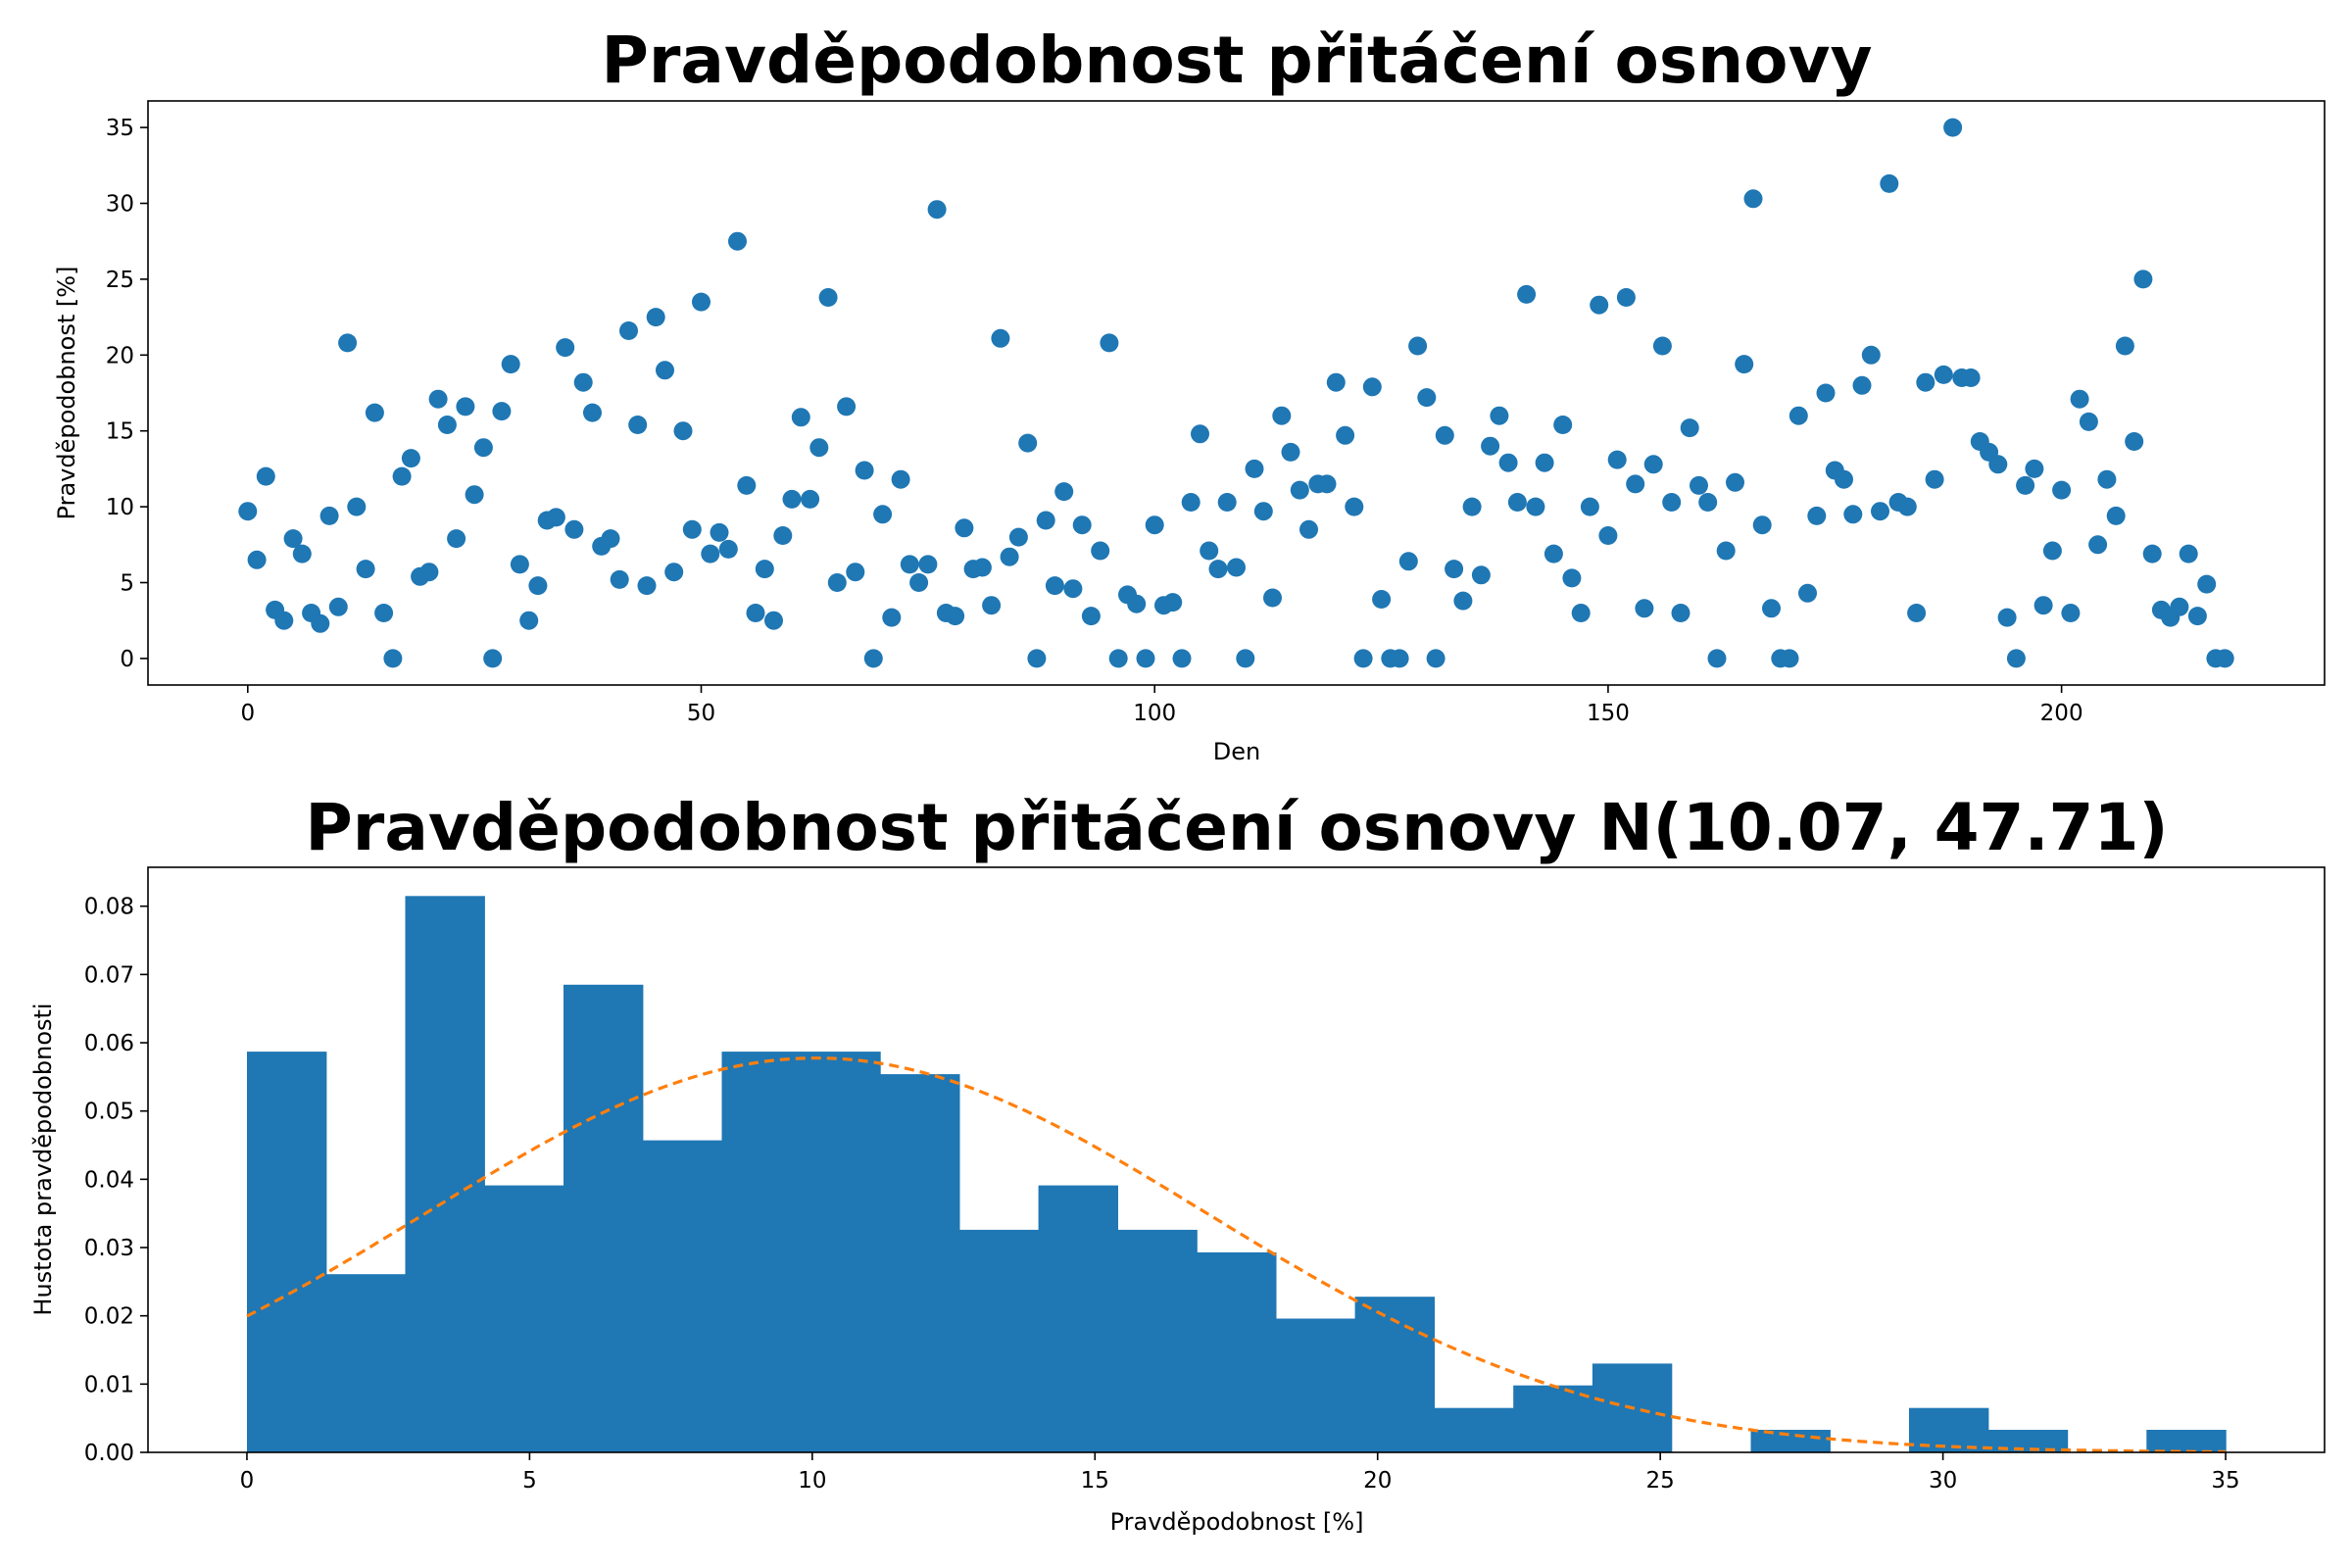 The height and width of the screenshot is (1568, 2352). Describe the element at coordinates (109, 1248) in the screenshot. I see `y-tick-label: 0.03` at that location.